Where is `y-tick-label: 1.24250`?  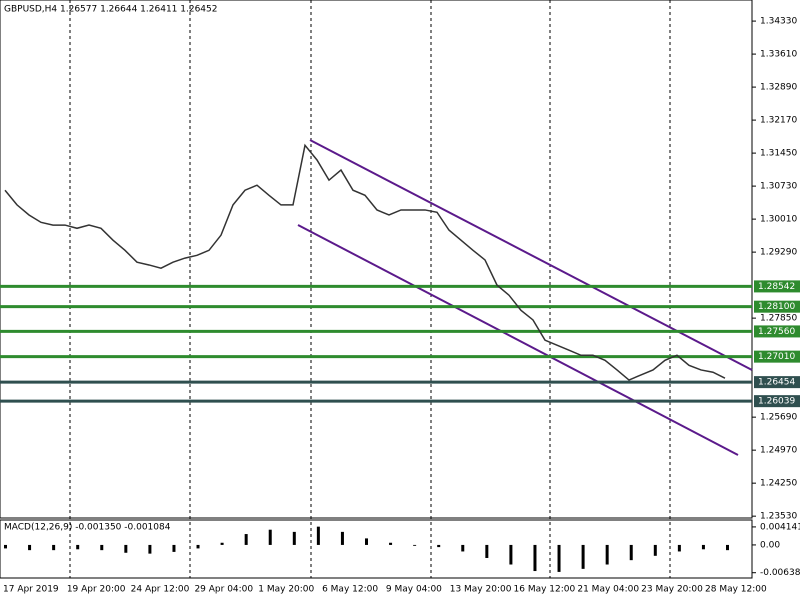 y-tick-label: 1.24250 is located at coordinates (778, 484).